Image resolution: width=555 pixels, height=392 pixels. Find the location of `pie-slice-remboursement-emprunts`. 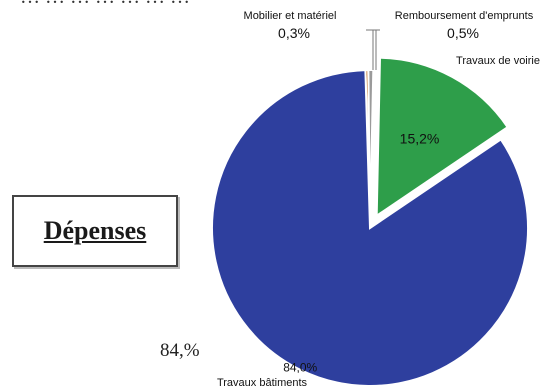

pie-slice-remboursement-emprunts is located at coordinates (371, 149).